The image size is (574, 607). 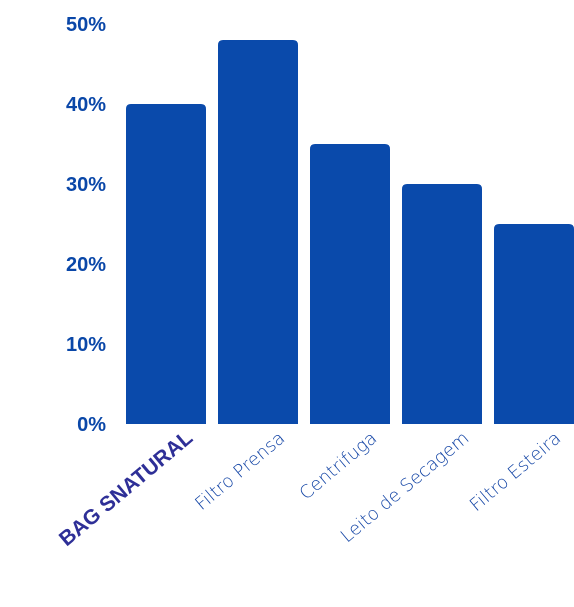 I want to click on x-tick-label: Filtro Prensa, so click(x=240, y=471).